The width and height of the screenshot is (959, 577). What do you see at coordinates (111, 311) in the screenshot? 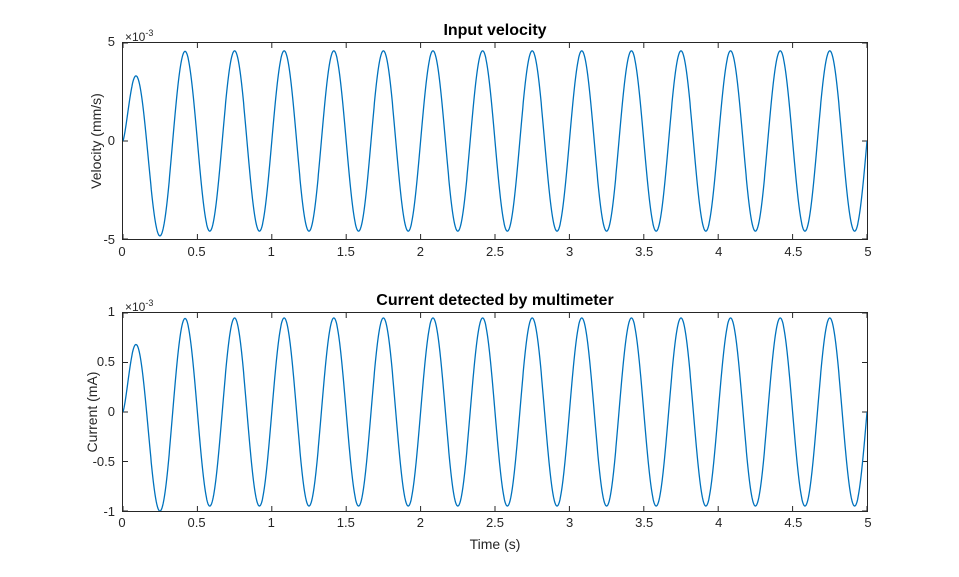
I see `y-tick-label: 1` at bounding box center [111, 311].